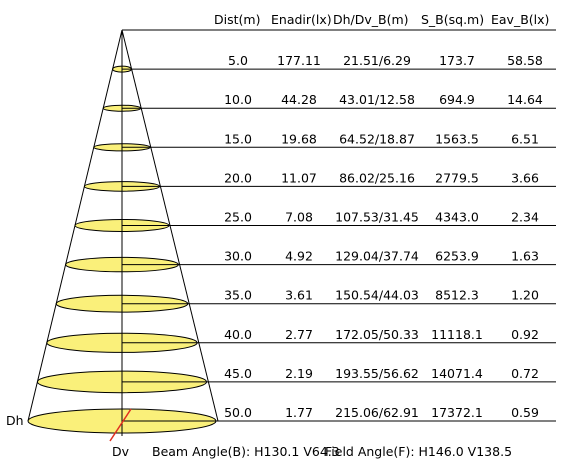 The image size is (577, 470). I want to click on dv-label: Dv, so click(121, 451).